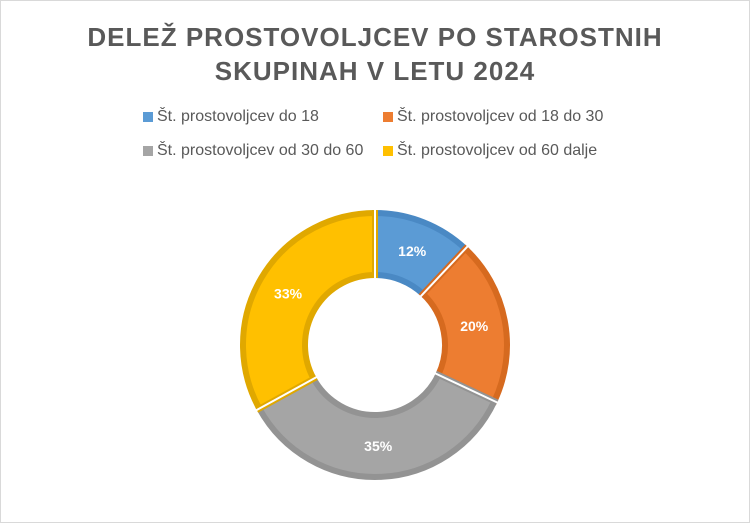  I want to click on legend-label-under-18: Št. prostovoljcev do 18, so click(238, 116).